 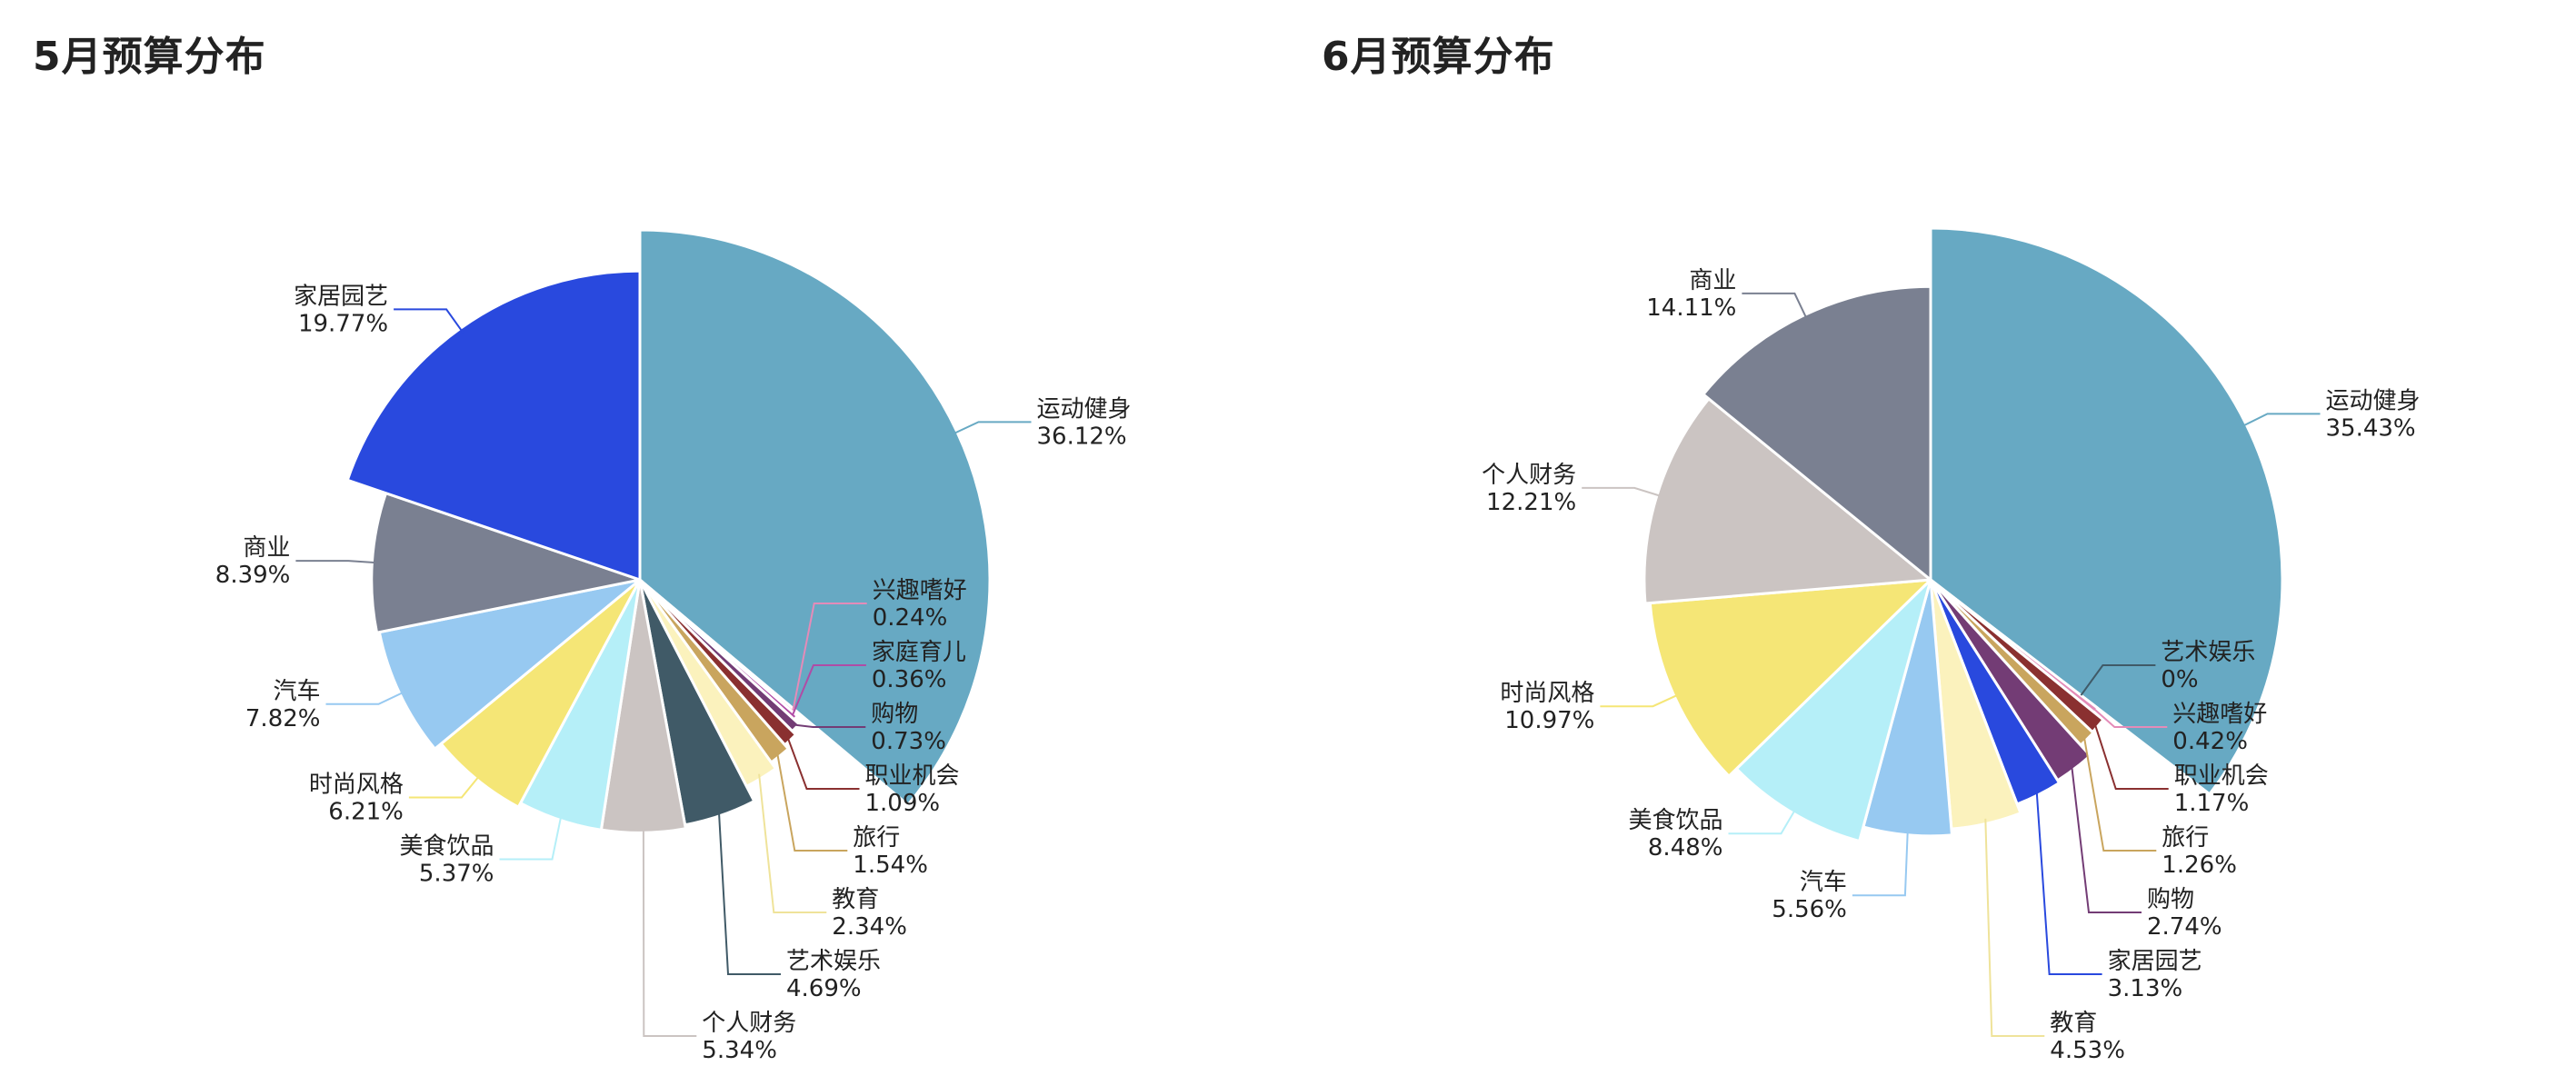 I want to click on slice-label-13: 家居园艺, so click(x=341, y=296).